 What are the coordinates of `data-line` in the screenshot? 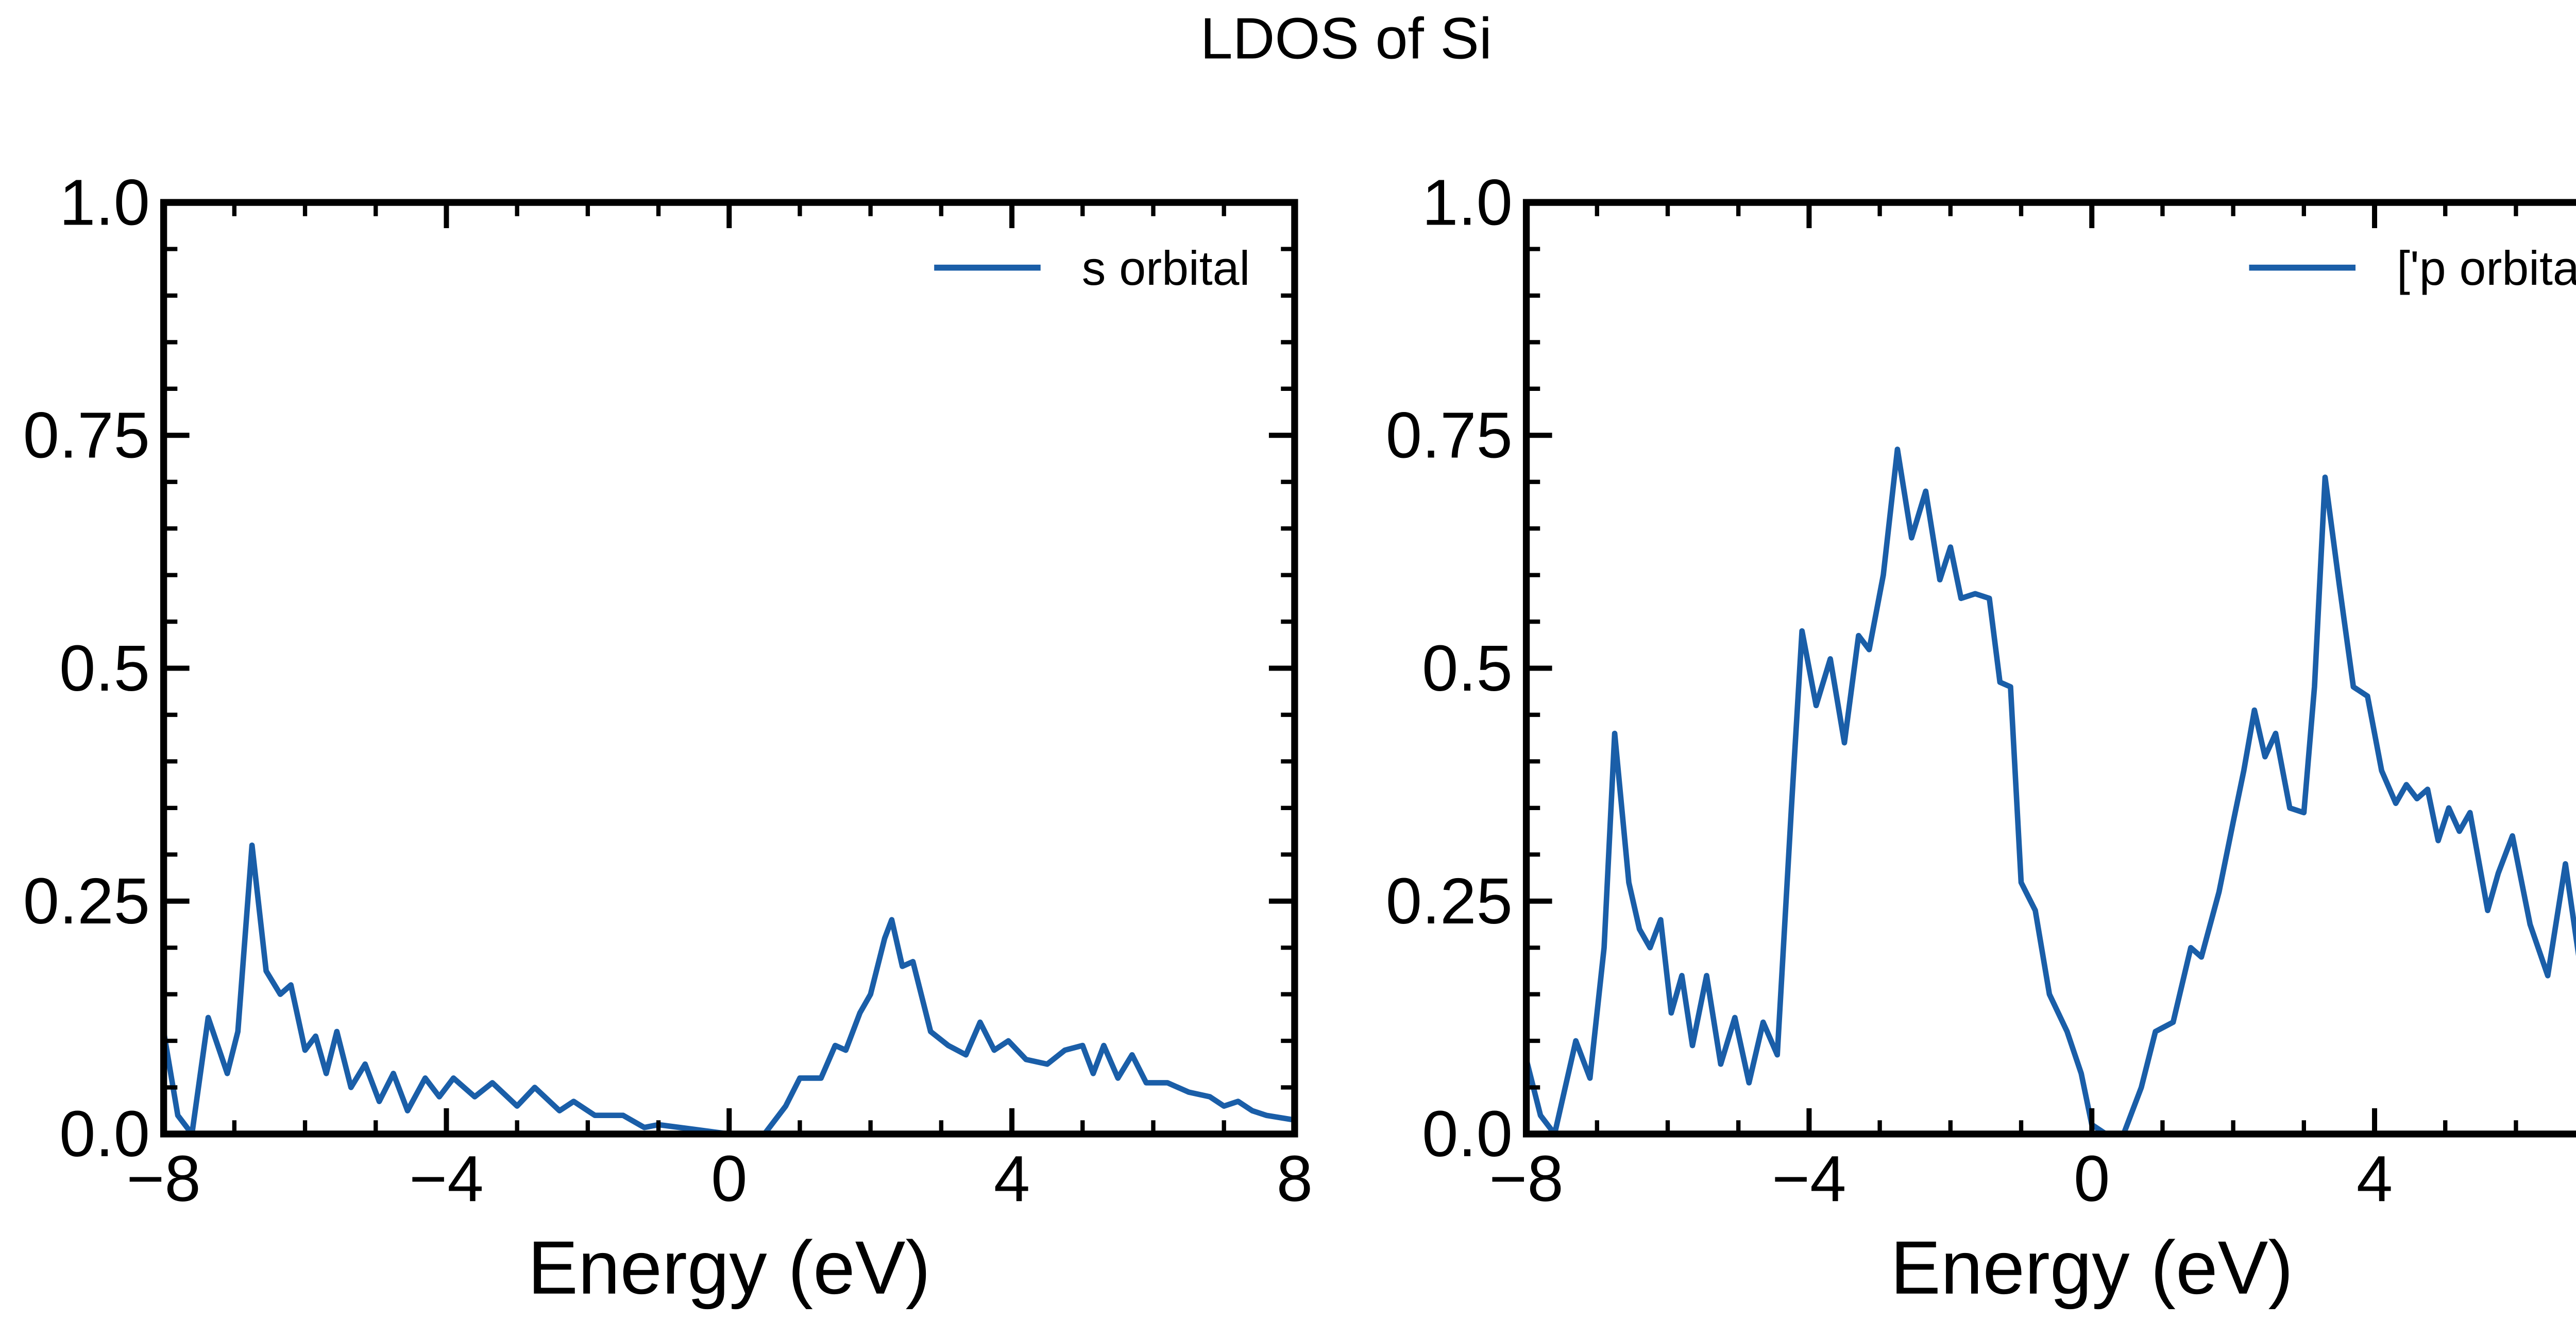 It's located at (729, 988).